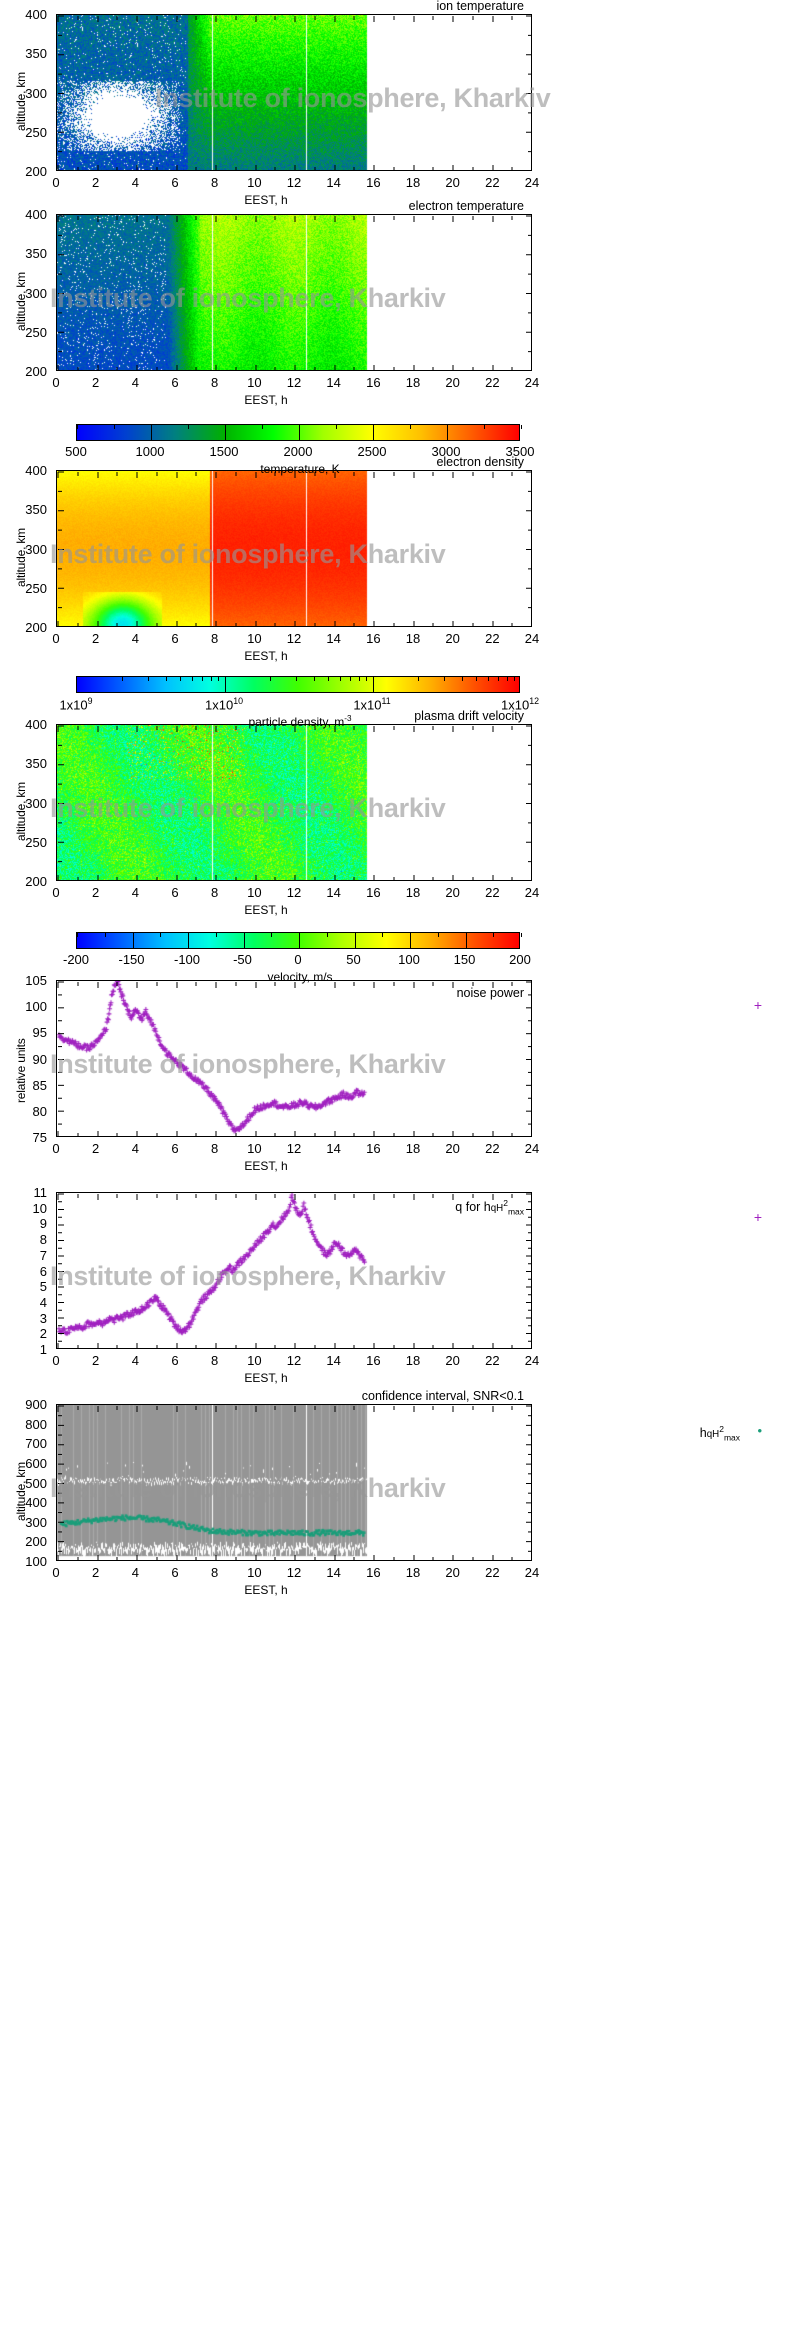  What do you see at coordinates (373, 382) in the screenshot?
I see `xtick-electron-temperature-8: 16` at bounding box center [373, 382].